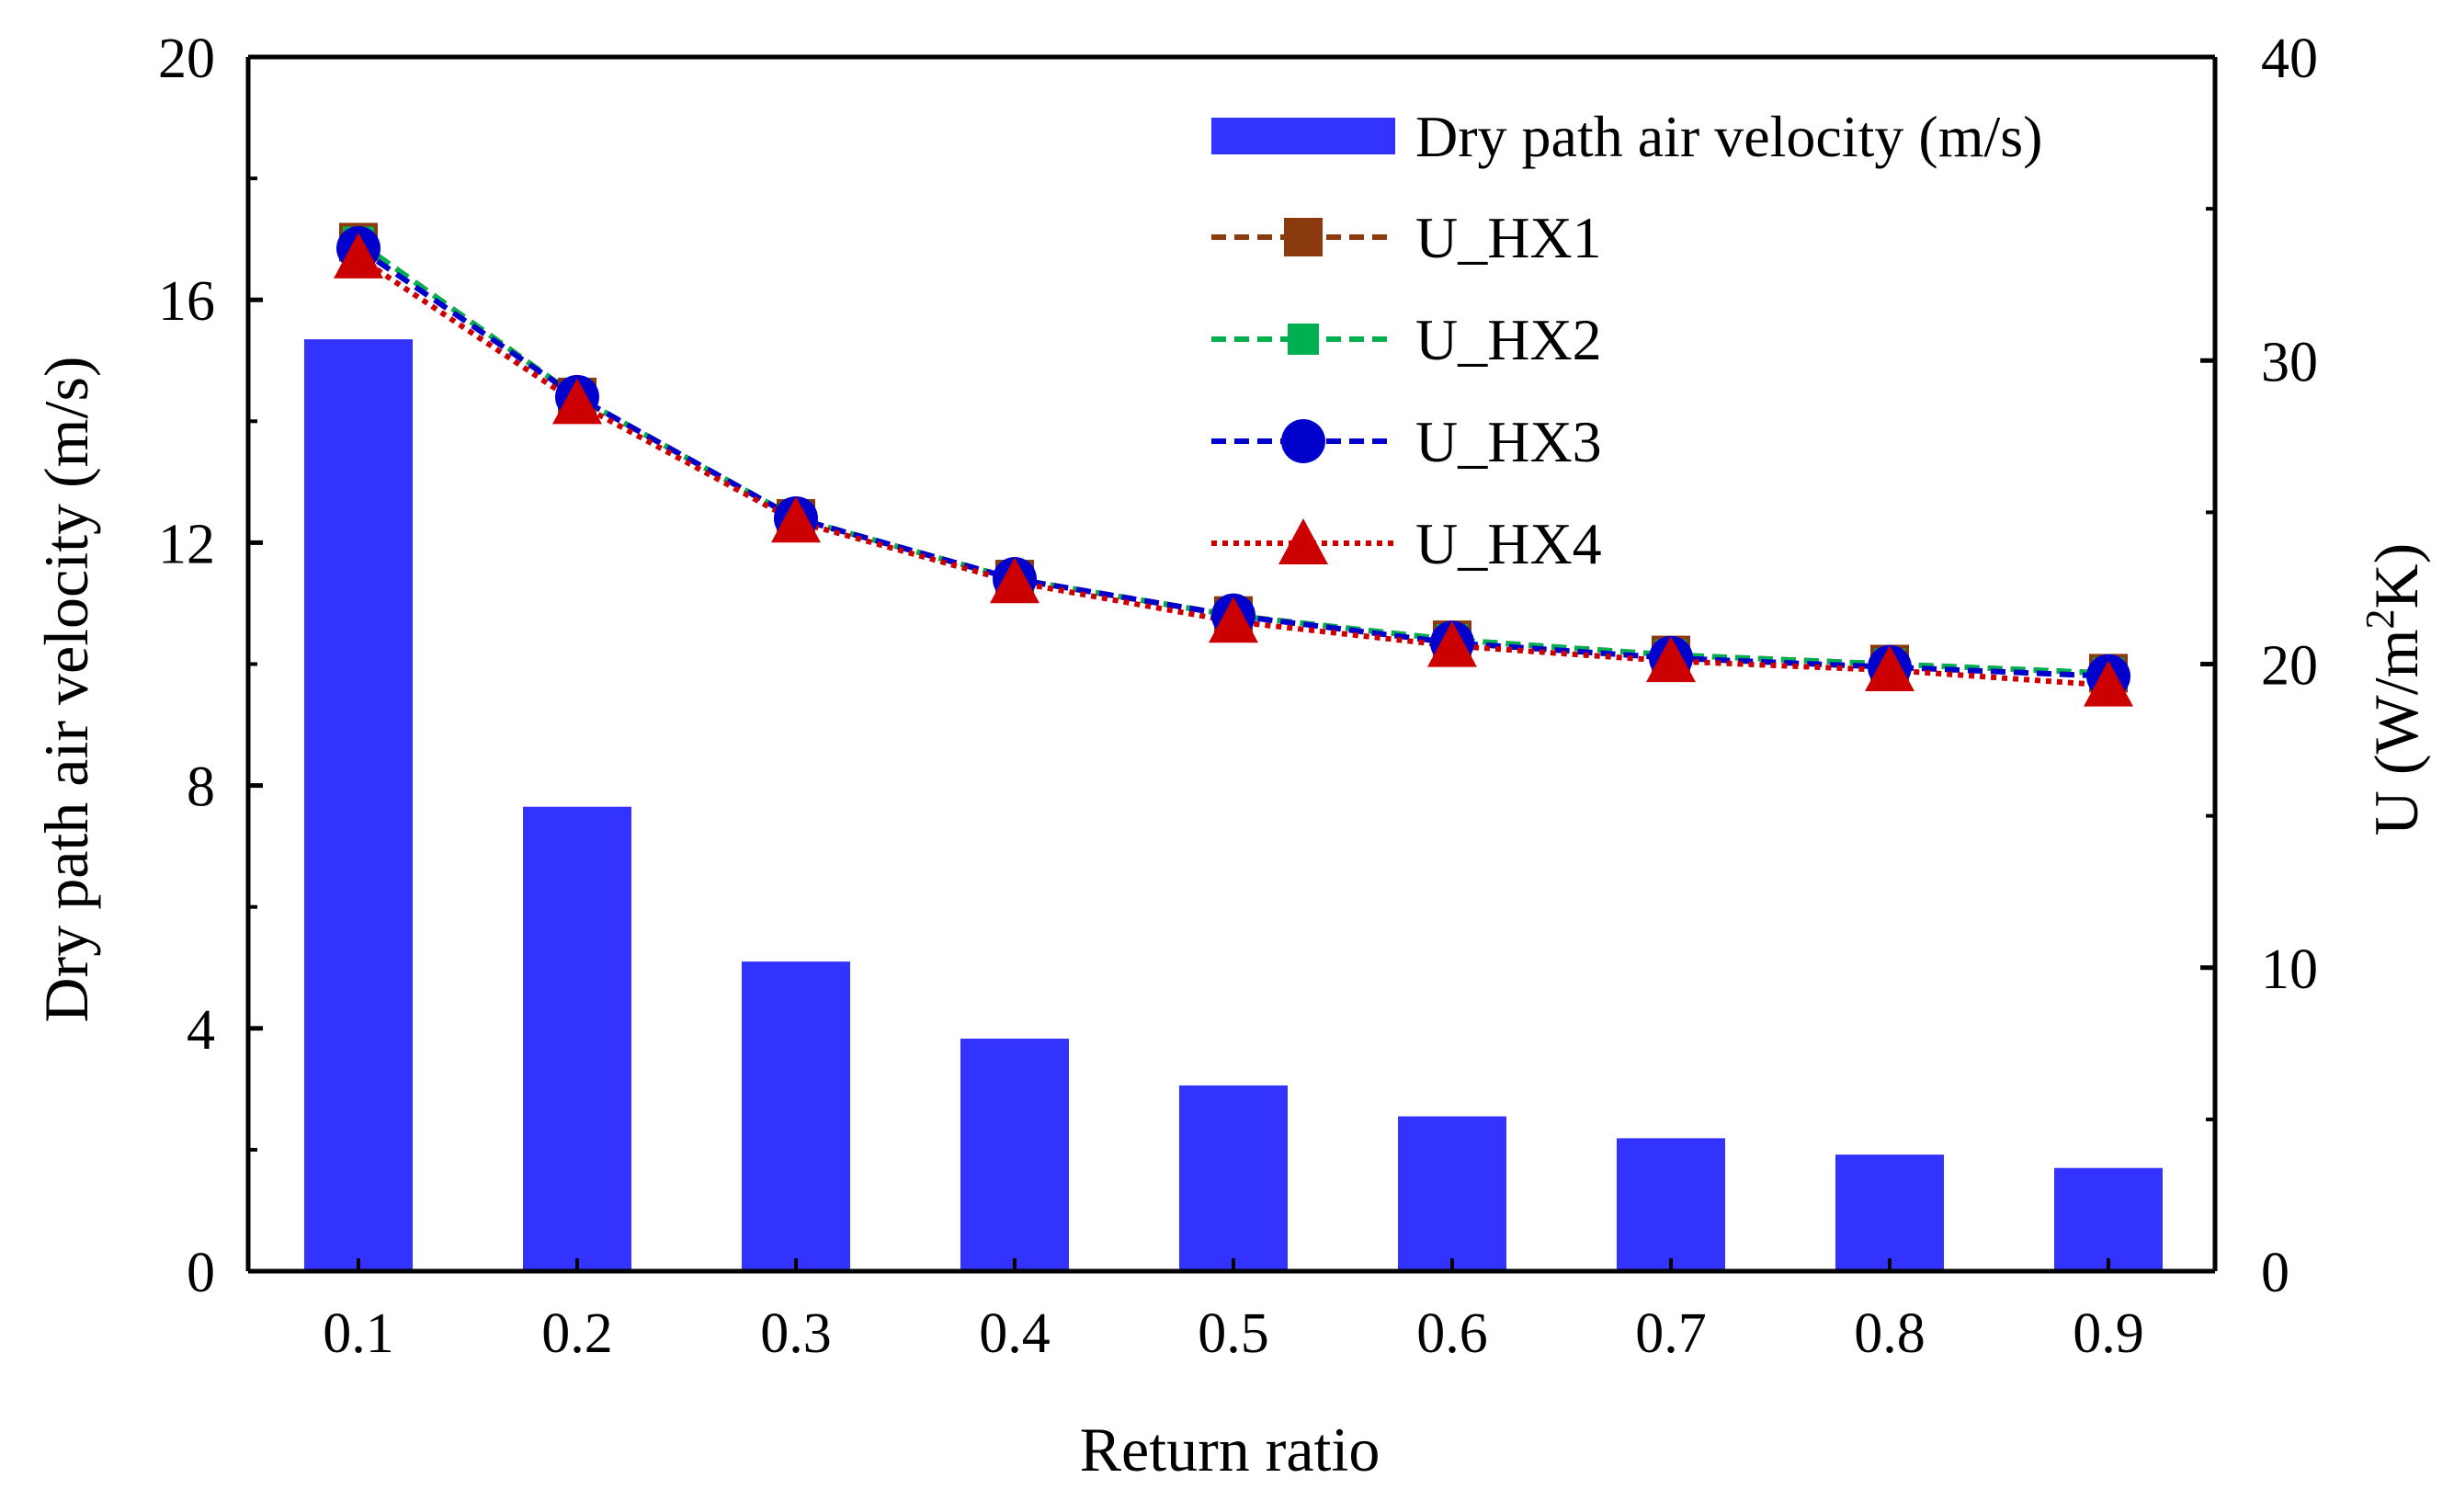  I want to click on x-tick-label: 0.7, so click(1671, 1333).